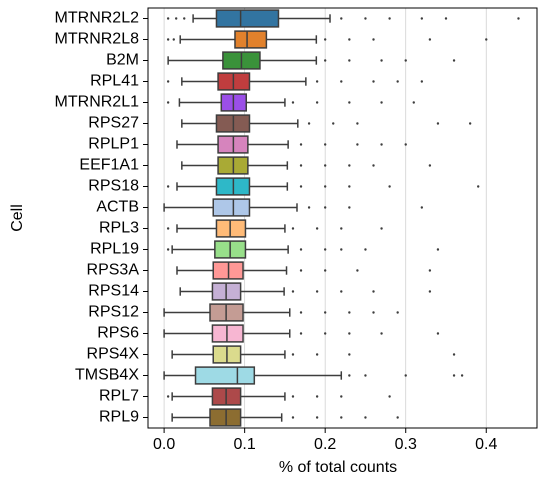 This screenshot has width=546, height=489. What do you see at coordinates (122, 60) in the screenshot?
I see `y-tick-label: B2M` at bounding box center [122, 60].